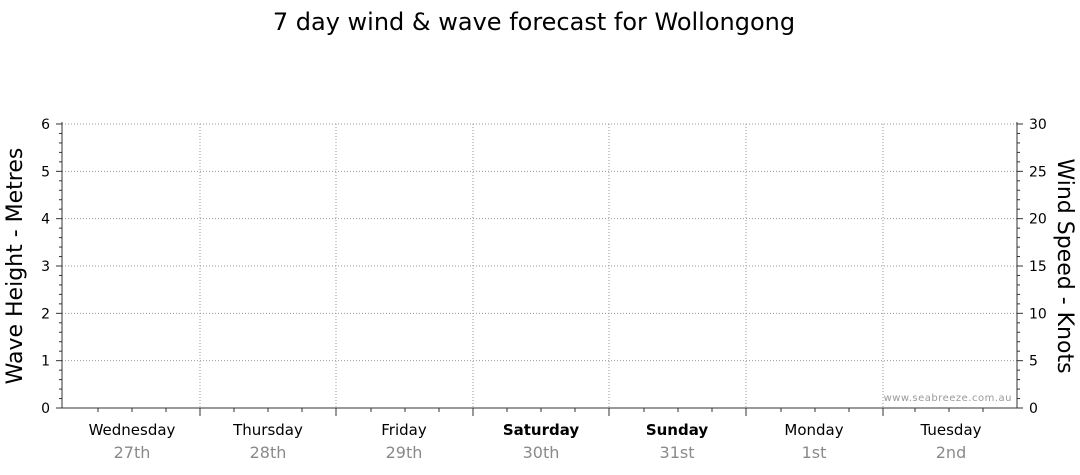 Image resolution: width=1080 pixels, height=475 pixels. Describe the element at coordinates (132, 452) in the screenshot. I see `x-day-date: 27th` at that location.